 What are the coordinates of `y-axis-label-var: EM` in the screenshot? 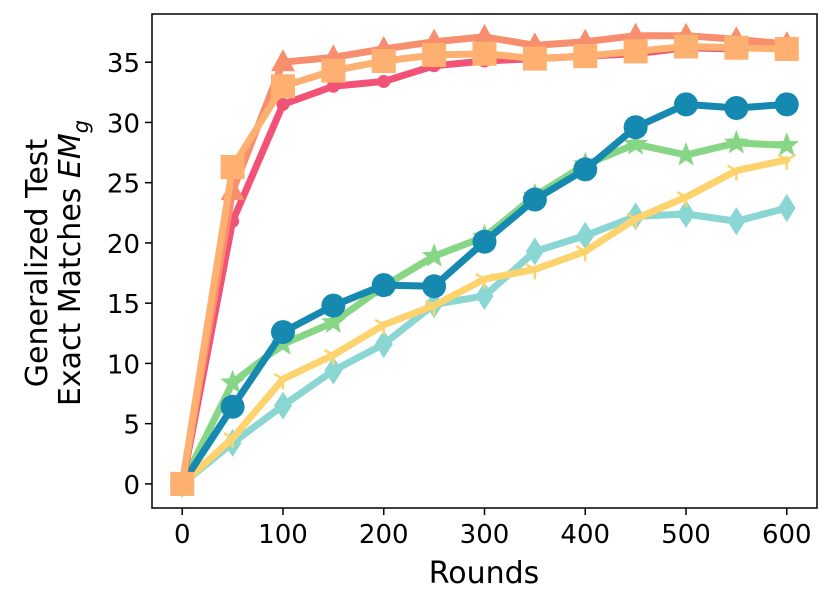 It's located at (70, 155).